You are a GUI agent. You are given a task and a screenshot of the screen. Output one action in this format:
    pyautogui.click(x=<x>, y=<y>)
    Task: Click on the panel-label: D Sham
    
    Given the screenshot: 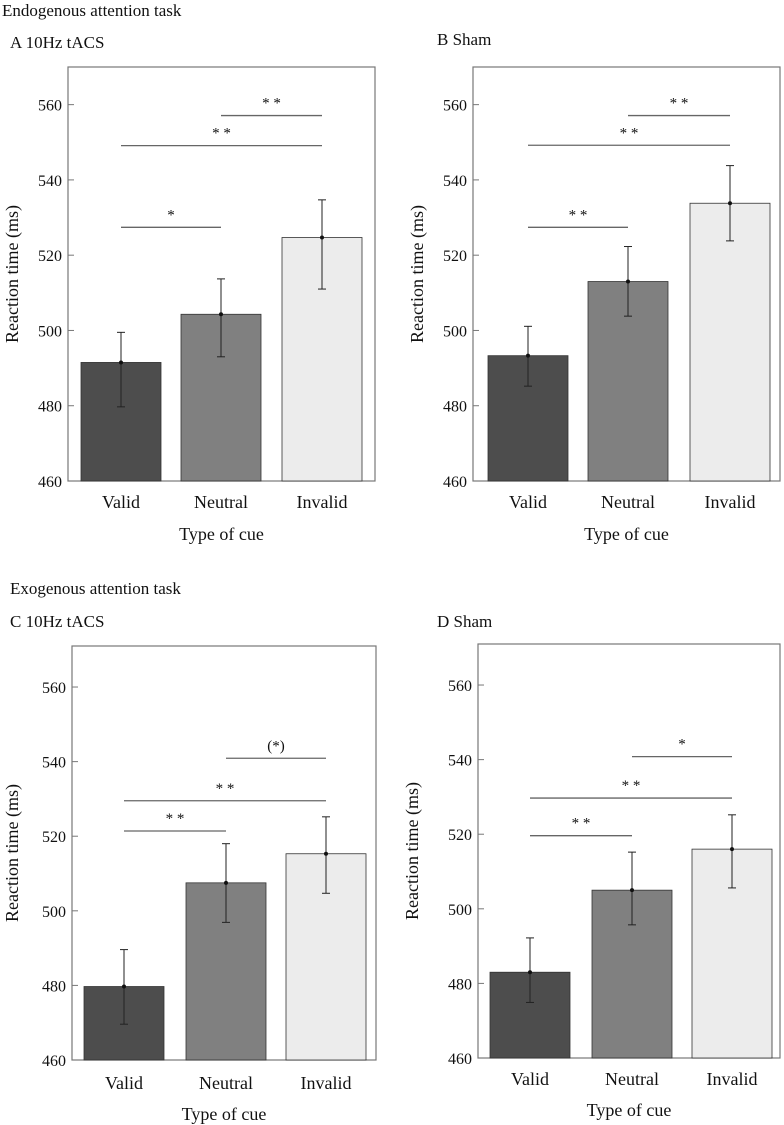 What is the action you would take?
    pyautogui.click(x=464, y=621)
    